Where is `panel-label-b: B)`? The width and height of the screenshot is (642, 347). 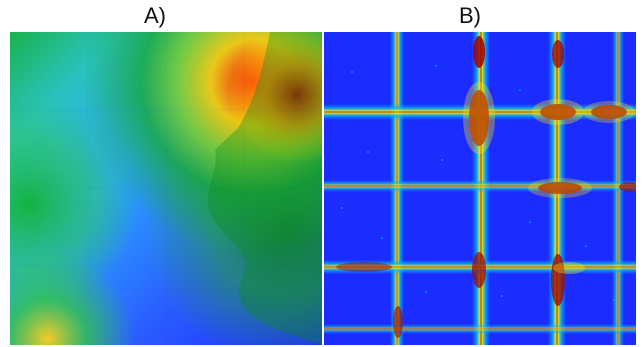
panel-label-b: B) is located at coordinates (470, 15).